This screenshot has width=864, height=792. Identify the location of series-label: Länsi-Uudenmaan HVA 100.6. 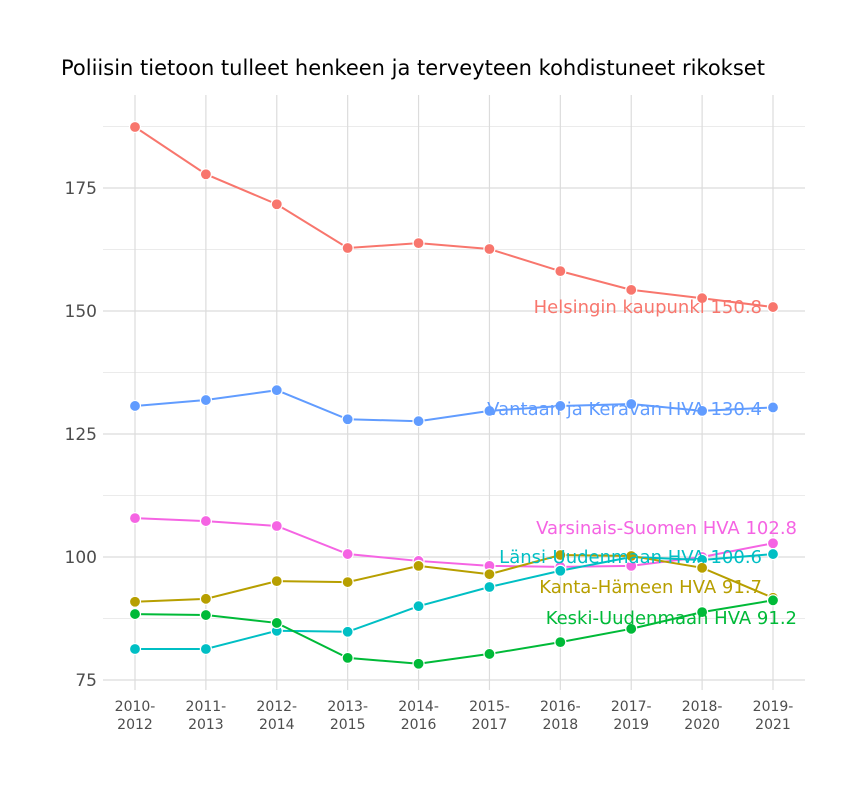
(630, 557).